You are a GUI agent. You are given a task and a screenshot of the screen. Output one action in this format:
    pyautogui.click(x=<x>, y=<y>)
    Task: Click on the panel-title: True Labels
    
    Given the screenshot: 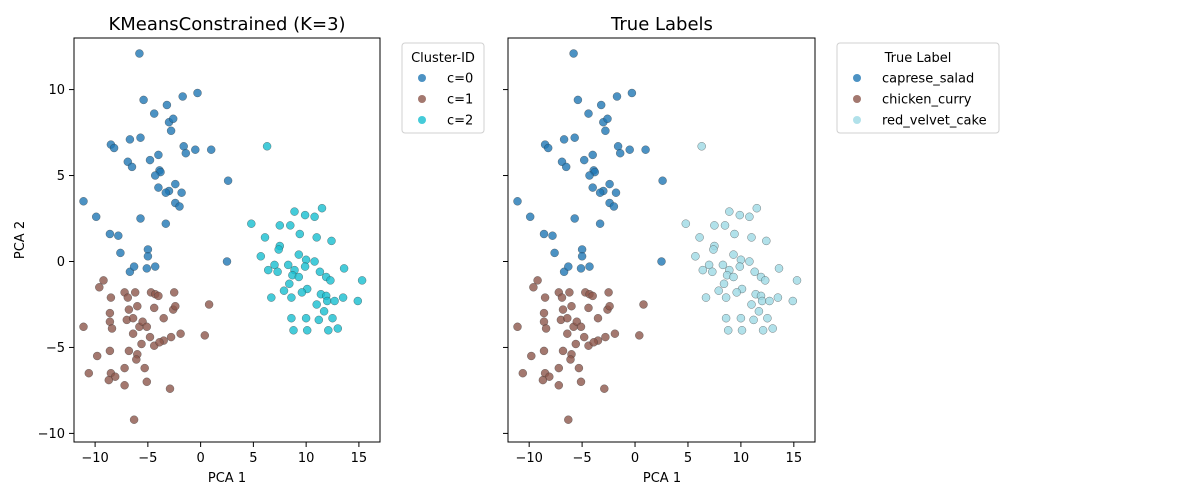 What is the action you would take?
    pyautogui.click(x=661, y=24)
    